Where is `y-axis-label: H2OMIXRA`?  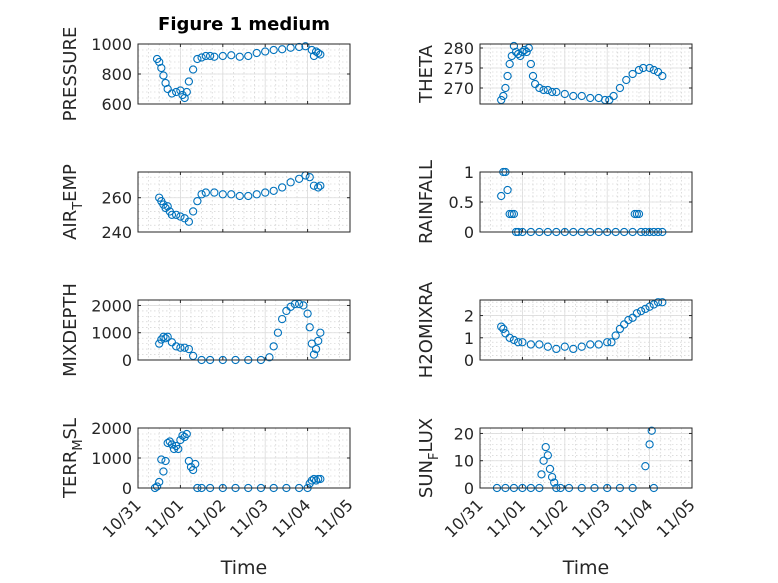 y-axis-label: H2OMIXRA is located at coordinates (426, 329).